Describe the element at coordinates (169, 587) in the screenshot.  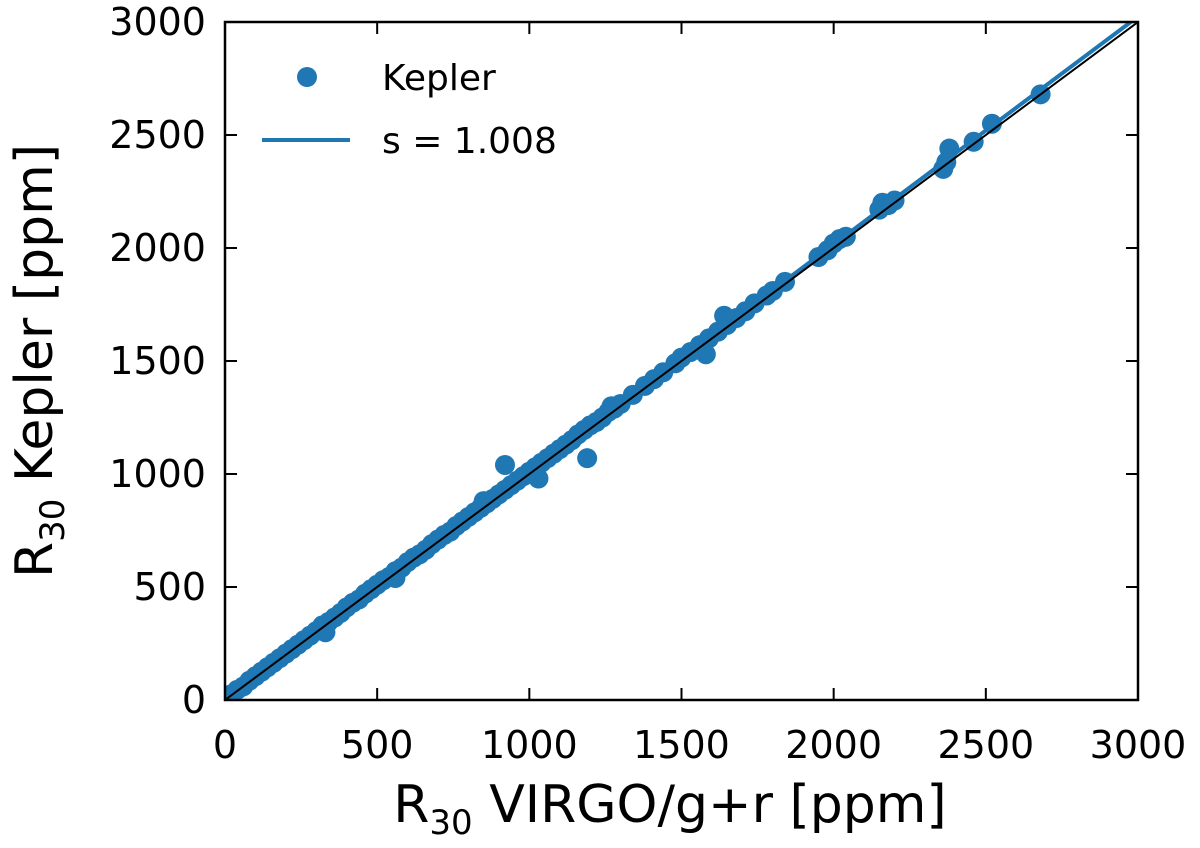
I see `y-tick-label: 500` at that location.